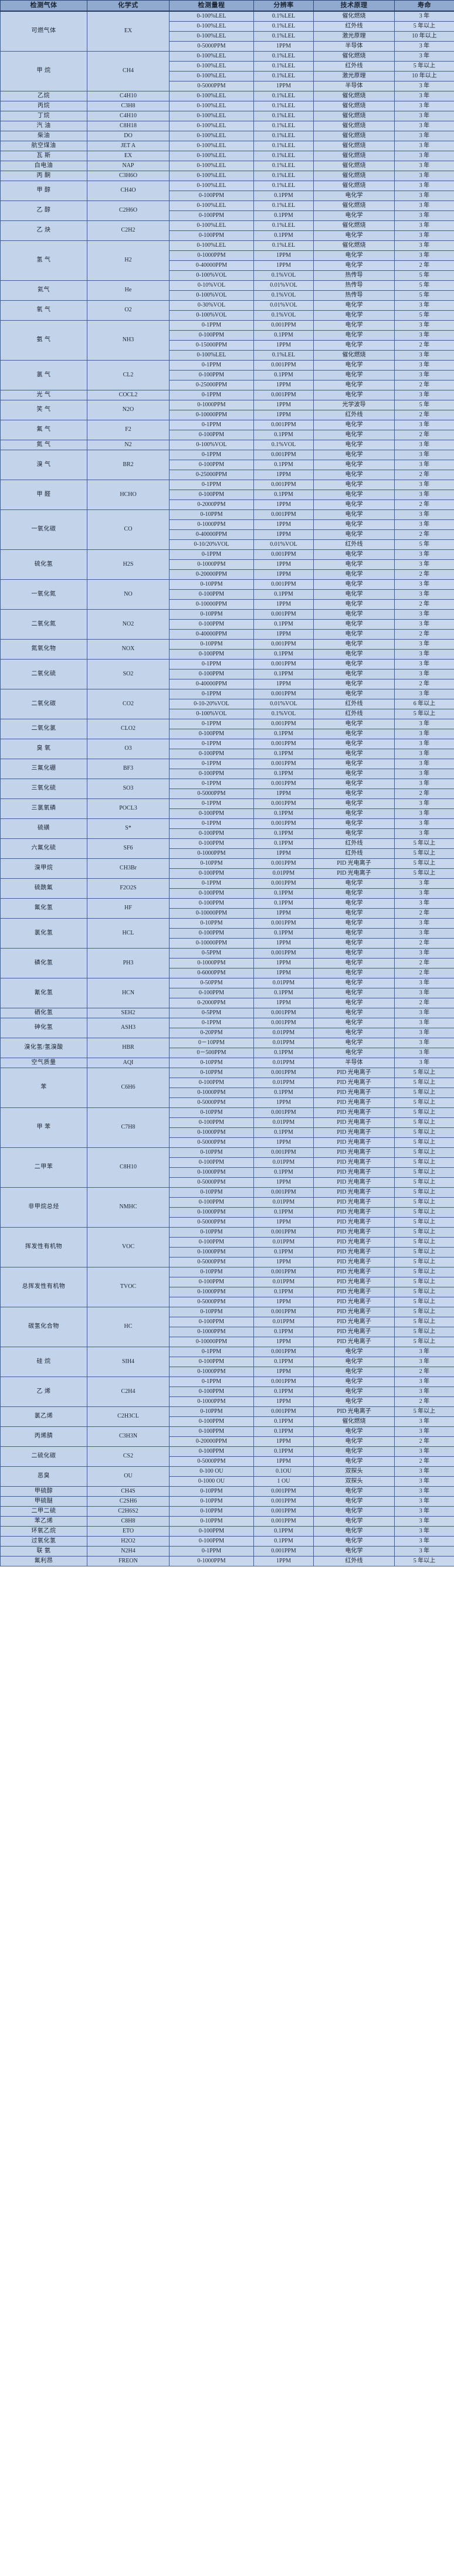  I want to click on chemical-formula-cell: F2O2S, so click(128, 889).